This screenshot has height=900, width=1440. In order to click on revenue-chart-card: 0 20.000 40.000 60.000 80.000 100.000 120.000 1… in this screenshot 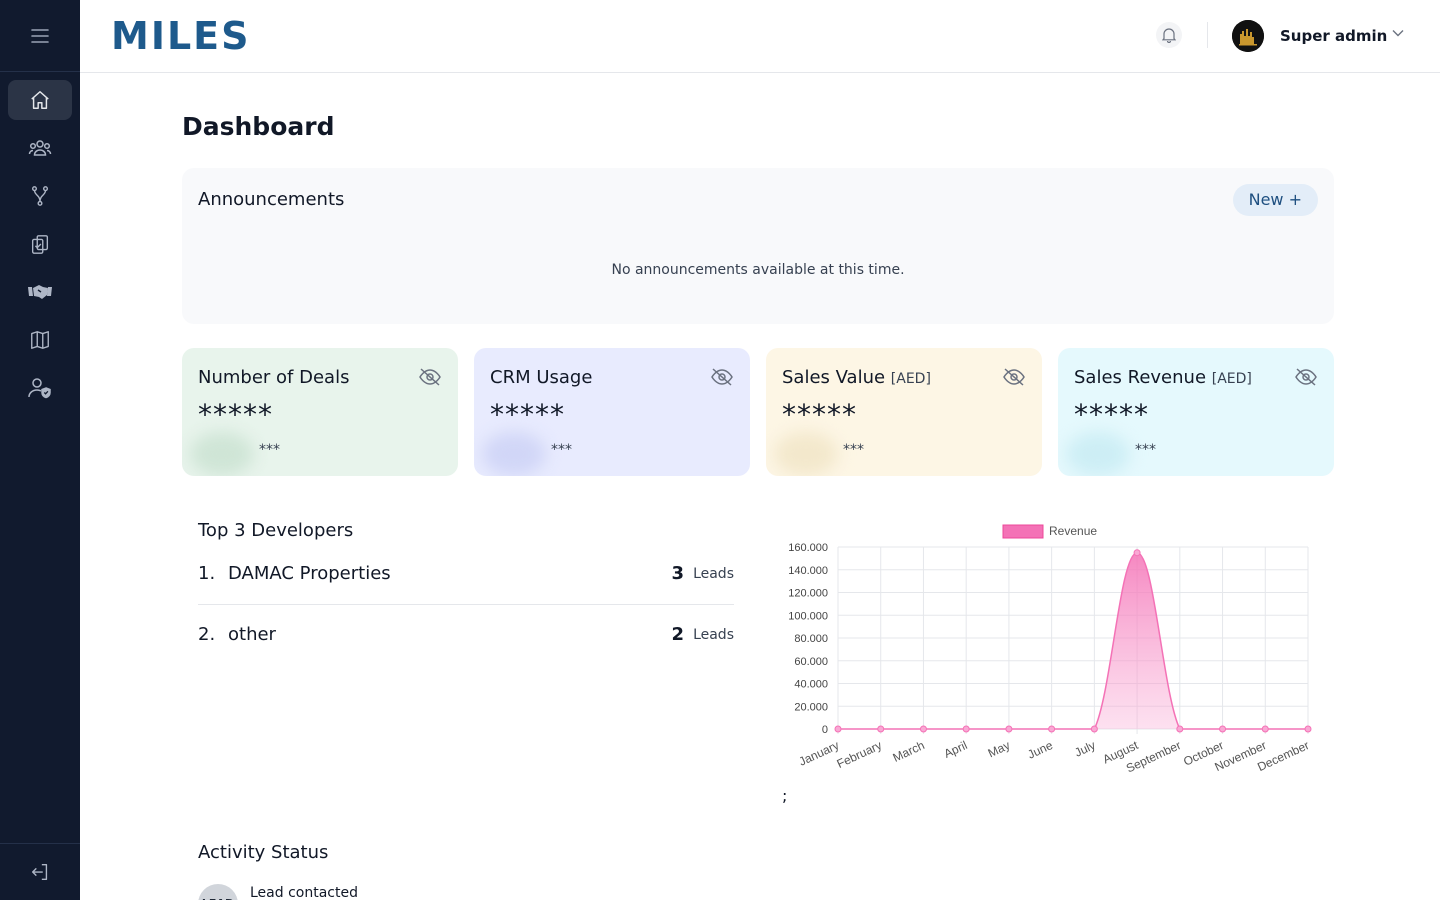, I will do `click(1050, 662)`.